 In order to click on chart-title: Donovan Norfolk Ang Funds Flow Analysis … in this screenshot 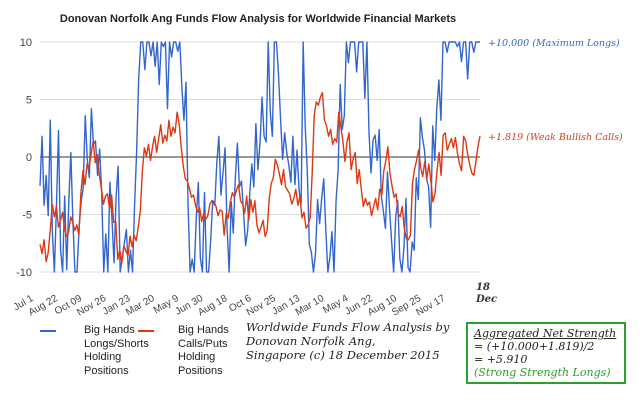, I will do `click(258, 19)`.